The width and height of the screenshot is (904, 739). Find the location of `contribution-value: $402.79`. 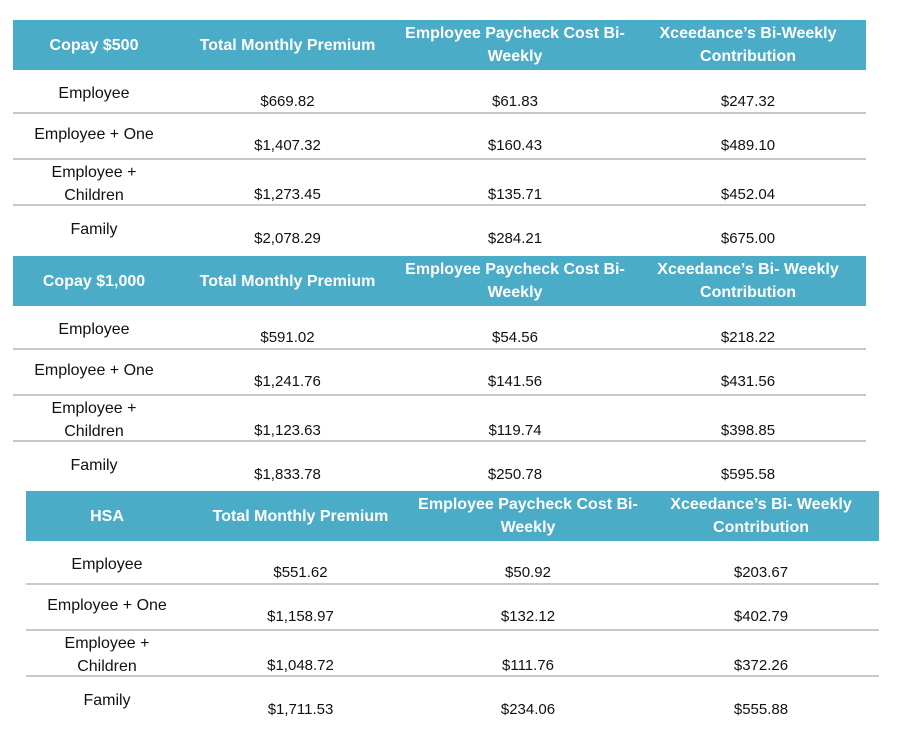

contribution-value: $402.79 is located at coordinates (761, 616).